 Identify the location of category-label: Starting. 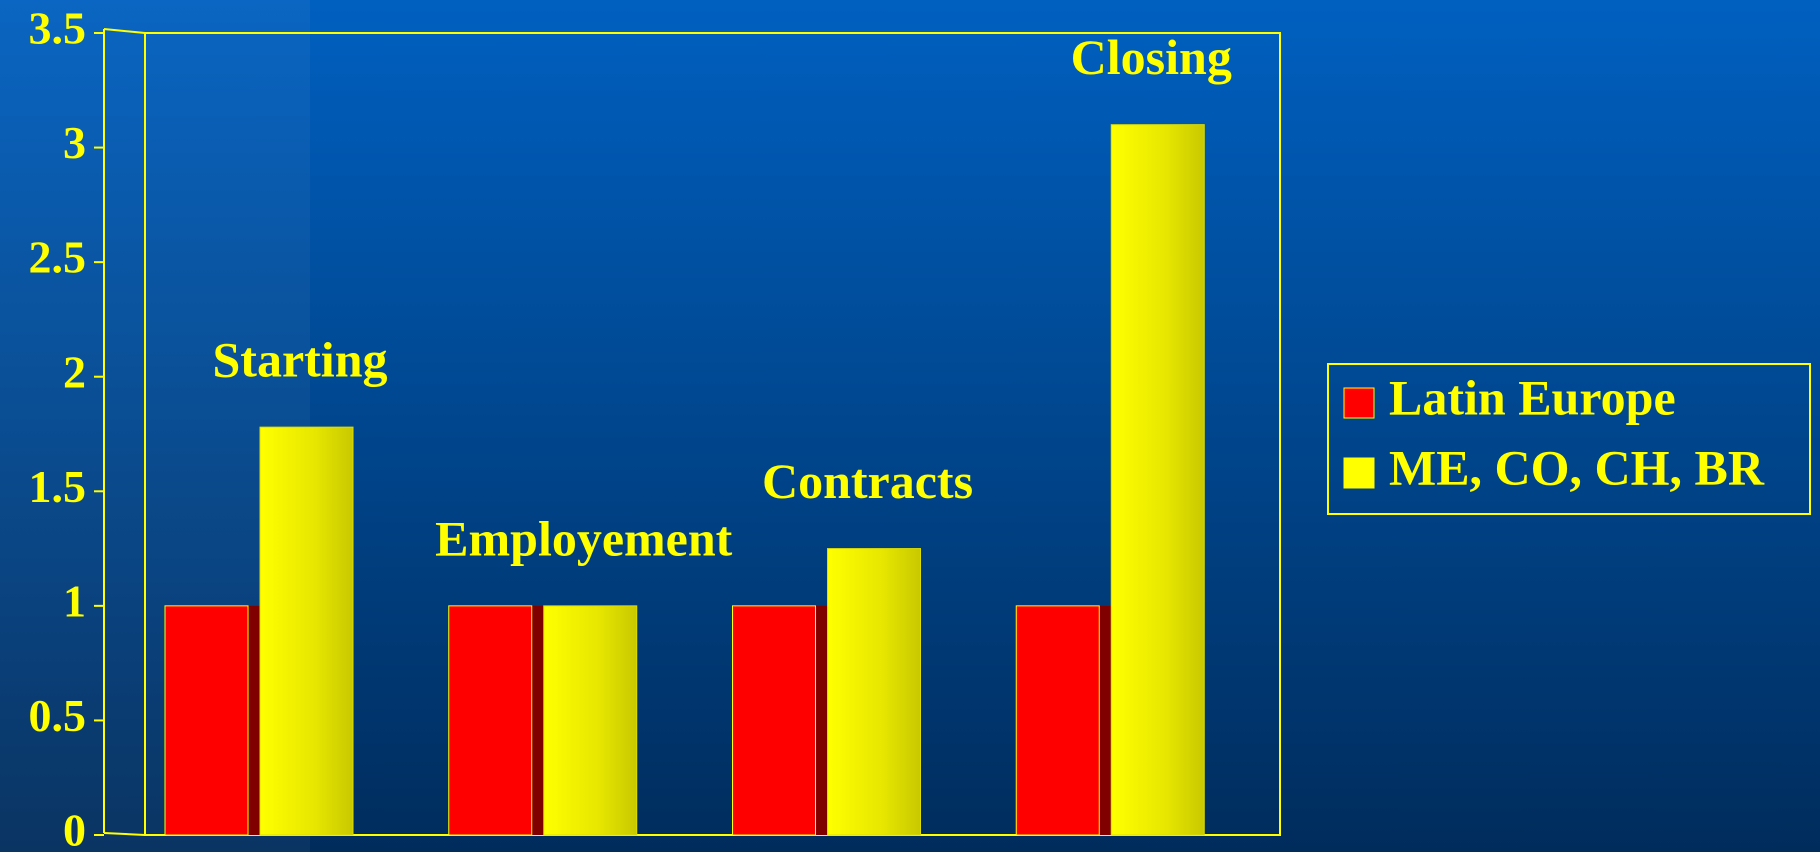
(300, 360).